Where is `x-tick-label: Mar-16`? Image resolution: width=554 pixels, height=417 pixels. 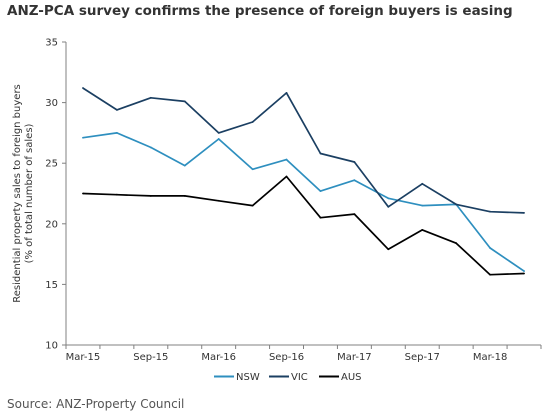 x-tick-label: Mar-16 is located at coordinates (218, 357).